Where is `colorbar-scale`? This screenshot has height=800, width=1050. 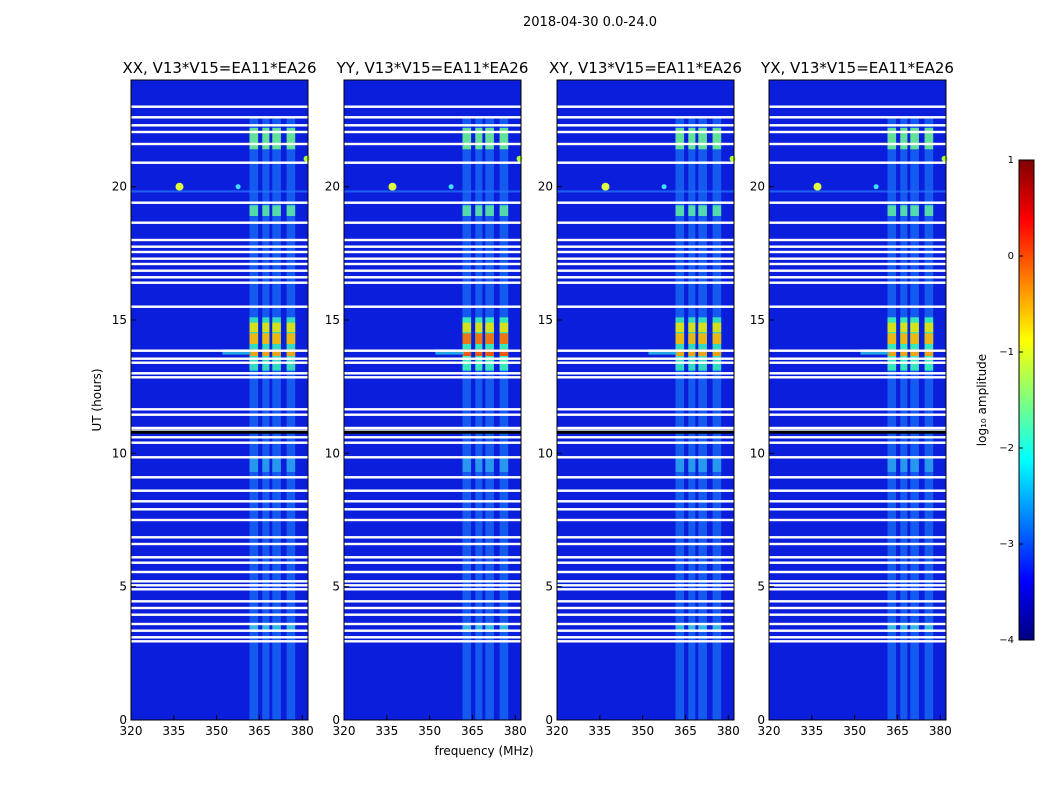
colorbar-scale is located at coordinates (1026, 400).